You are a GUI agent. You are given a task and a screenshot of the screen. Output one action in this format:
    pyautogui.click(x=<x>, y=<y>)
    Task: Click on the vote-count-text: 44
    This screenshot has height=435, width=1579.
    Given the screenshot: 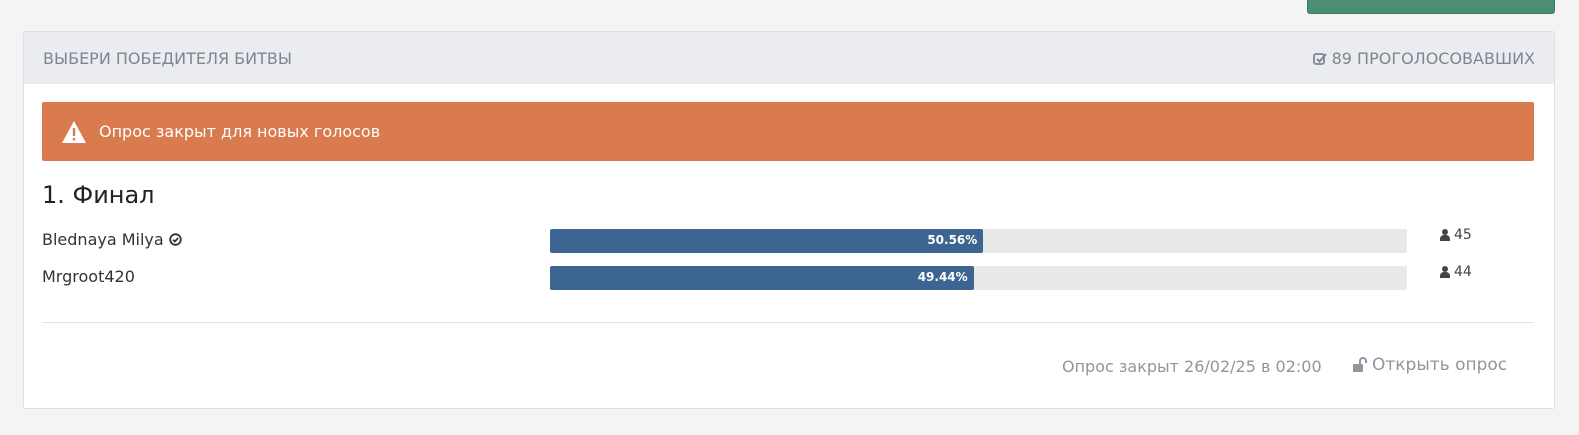 What is the action you would take?
    pyautogui.click(x=1463, y=272)
    